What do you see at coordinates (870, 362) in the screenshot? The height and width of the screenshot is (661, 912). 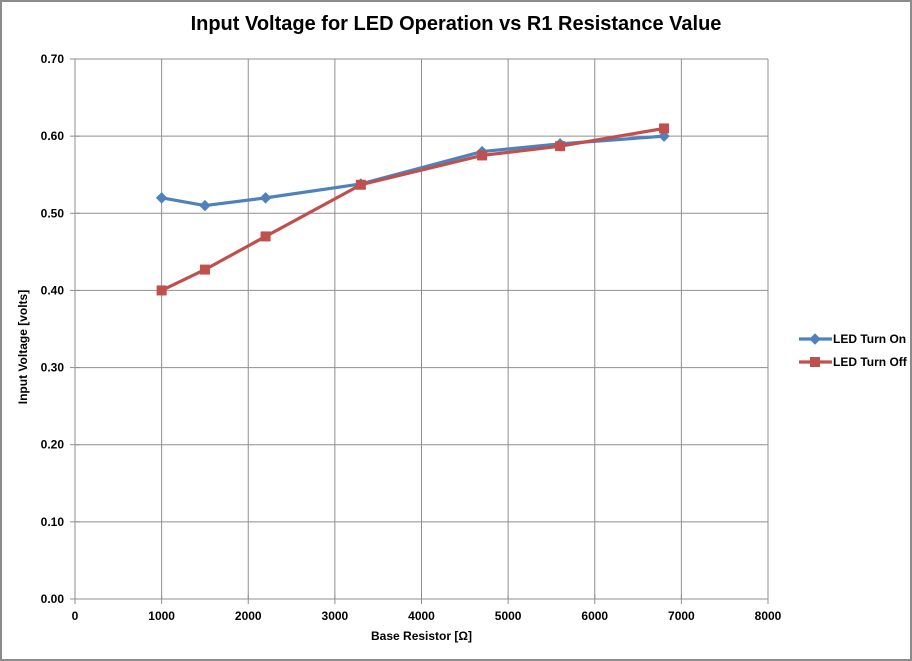 I see `legend-label: LED Turn Off` at bounding box center [870, 362].